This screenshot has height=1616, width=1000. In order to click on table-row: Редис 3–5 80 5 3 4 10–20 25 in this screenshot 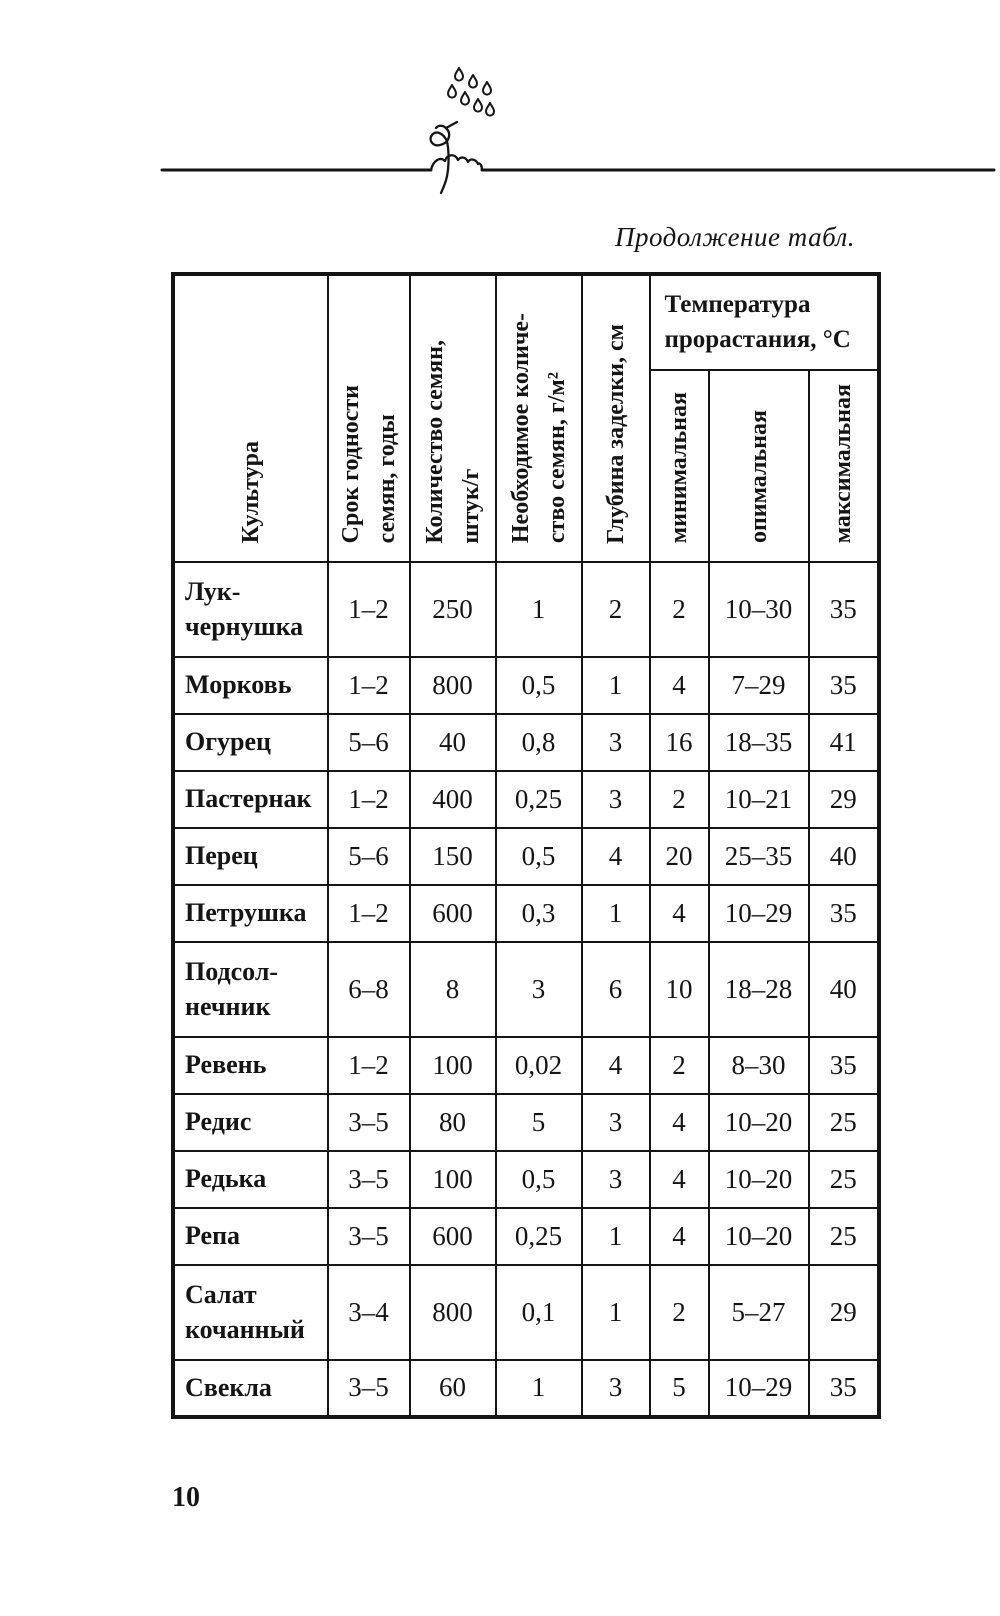, I will do `click(526, 1122)`.